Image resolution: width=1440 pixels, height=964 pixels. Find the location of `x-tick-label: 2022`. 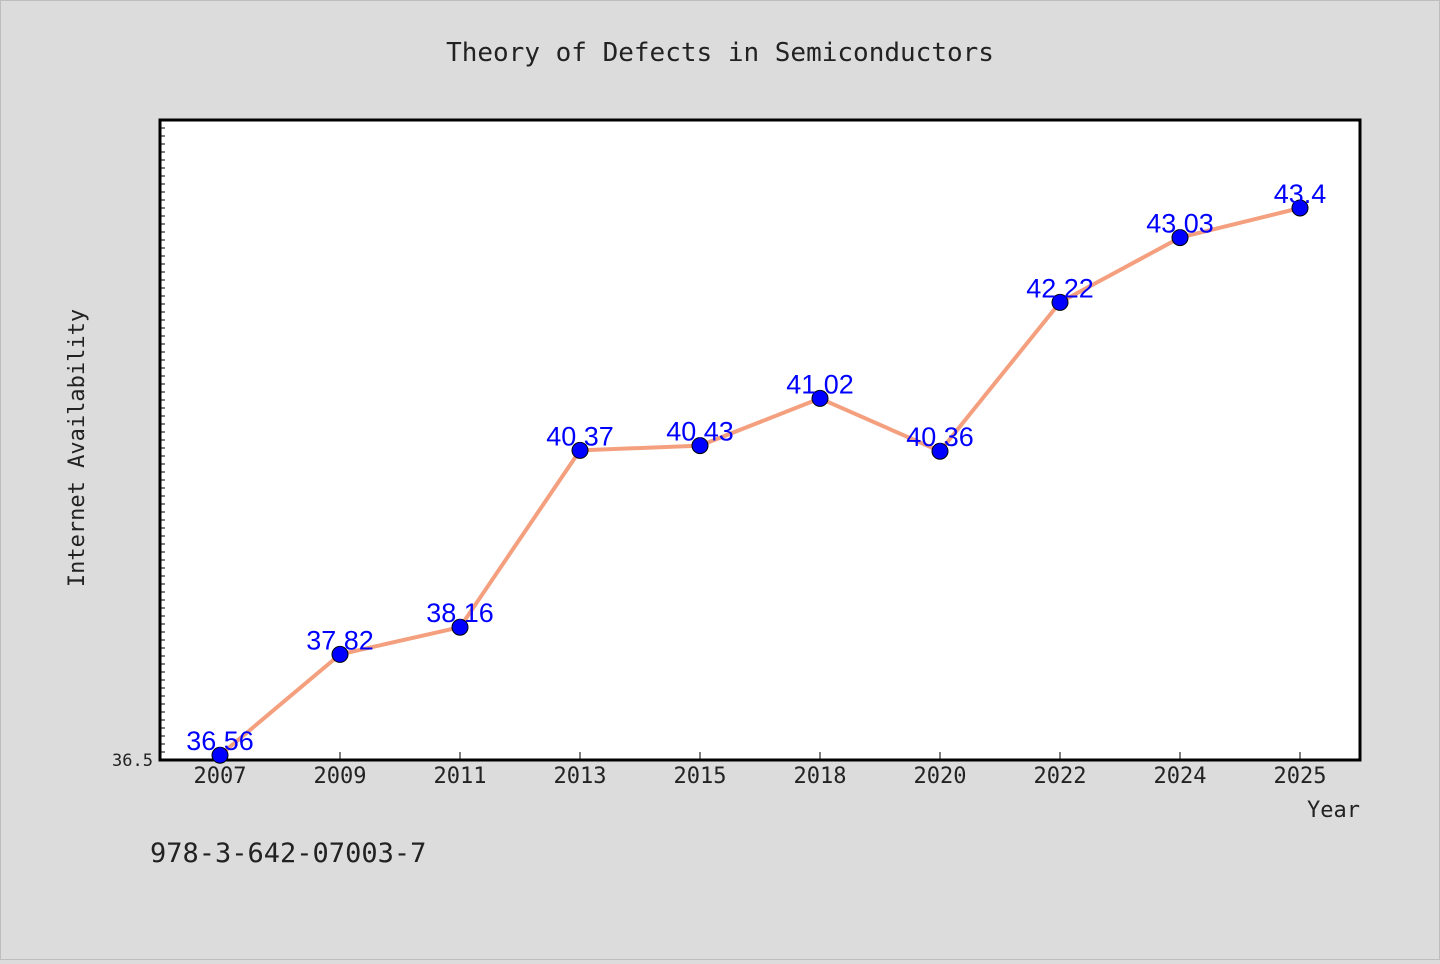

x-tick-label: 2022 is located at coordinates (1060, 776).